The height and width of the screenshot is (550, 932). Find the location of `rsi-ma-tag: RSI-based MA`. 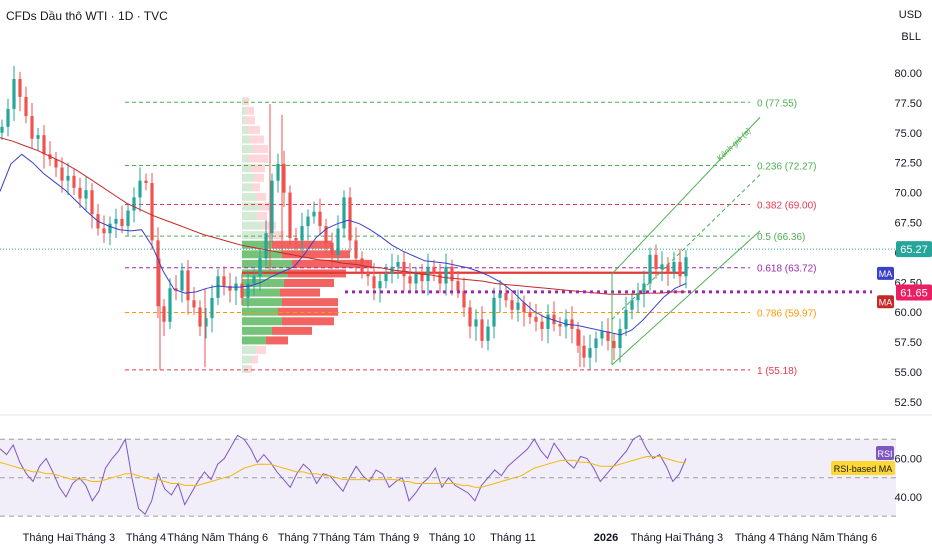

rsi-ma-tag: RSI-based MA is located at coordinates (863, 469).